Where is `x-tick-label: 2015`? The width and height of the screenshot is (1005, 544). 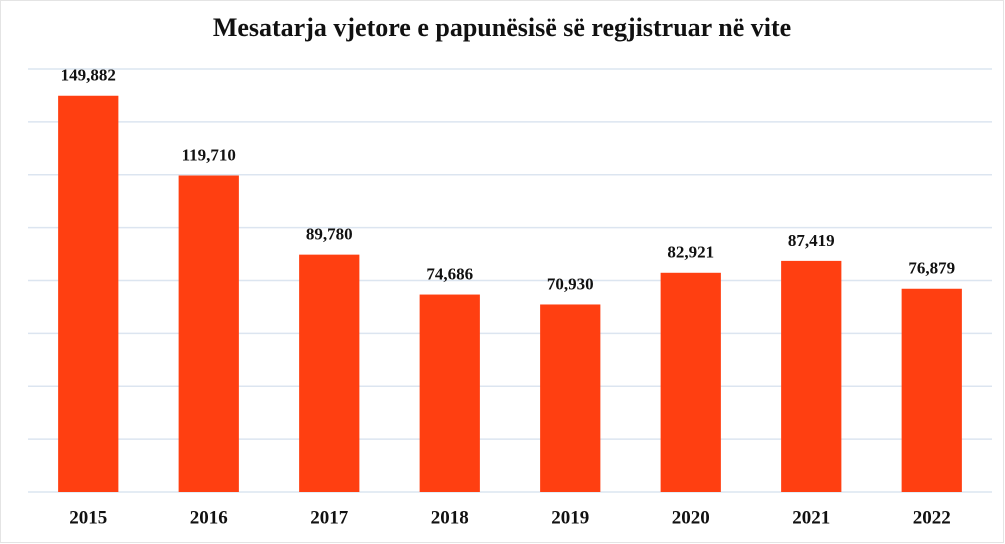
x-tick-label: 2015 is located at coordinates (88, 517).